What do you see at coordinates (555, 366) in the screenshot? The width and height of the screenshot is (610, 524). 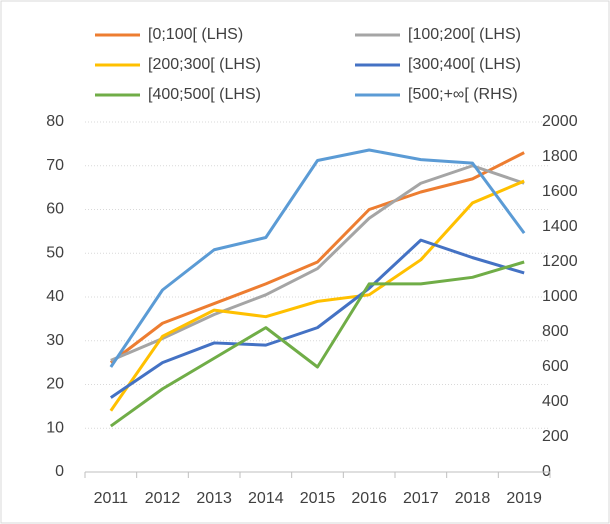 I see `y2-tick-label: 600` at bounding box center [555, 366].